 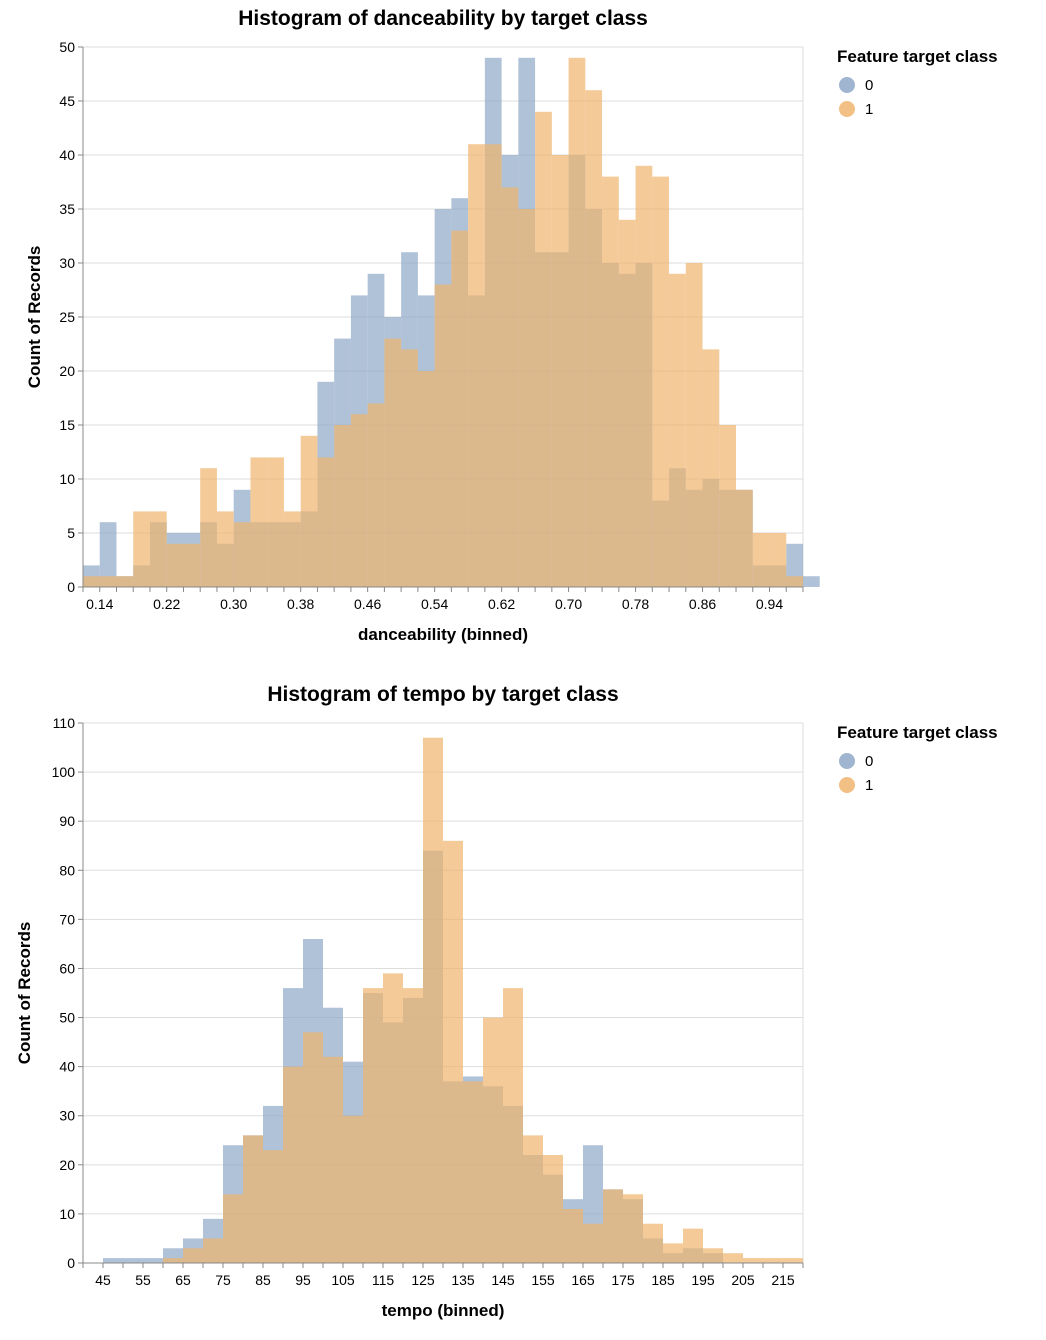 What do you see at coordinates (67, 209) in the screenshot?
I see `y-tick-label: 35` at bounding box center [67, 209].